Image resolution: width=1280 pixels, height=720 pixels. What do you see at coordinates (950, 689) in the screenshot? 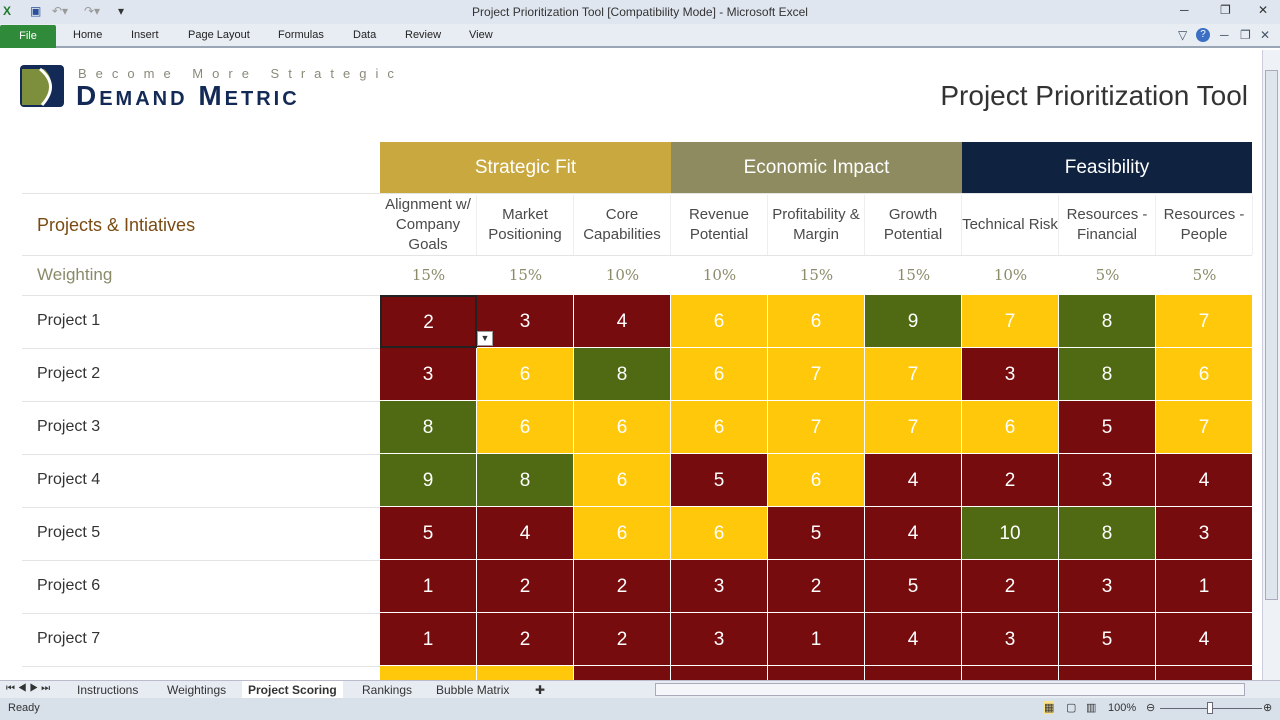
I see `horizontal-scrollbar` at bounding box center [950, 689].